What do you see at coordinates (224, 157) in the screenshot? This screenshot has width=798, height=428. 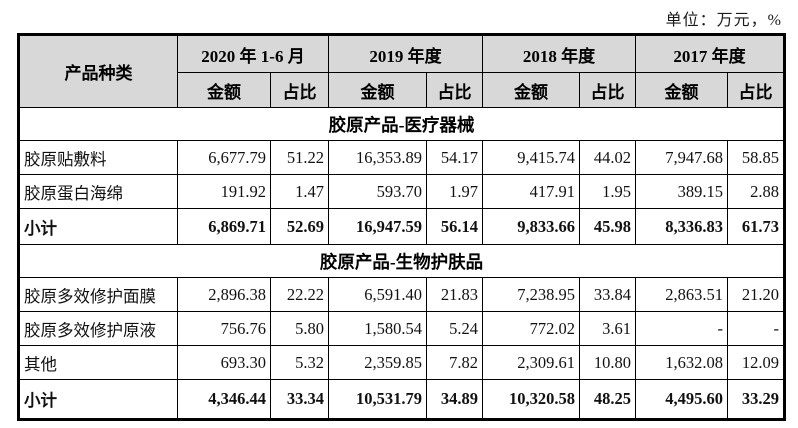 I see `cell-value: 6,677.79` at bounding box center [224, 157].